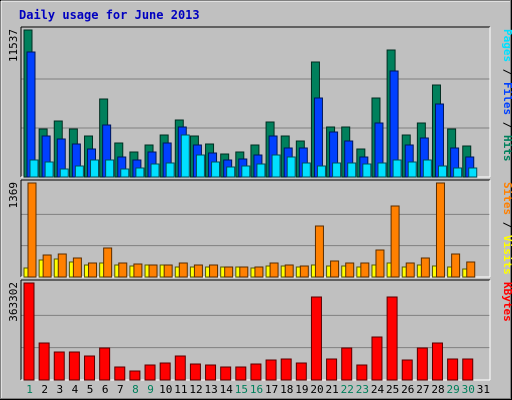  I want to click on x-tick-label: 26, so click(407, 389).